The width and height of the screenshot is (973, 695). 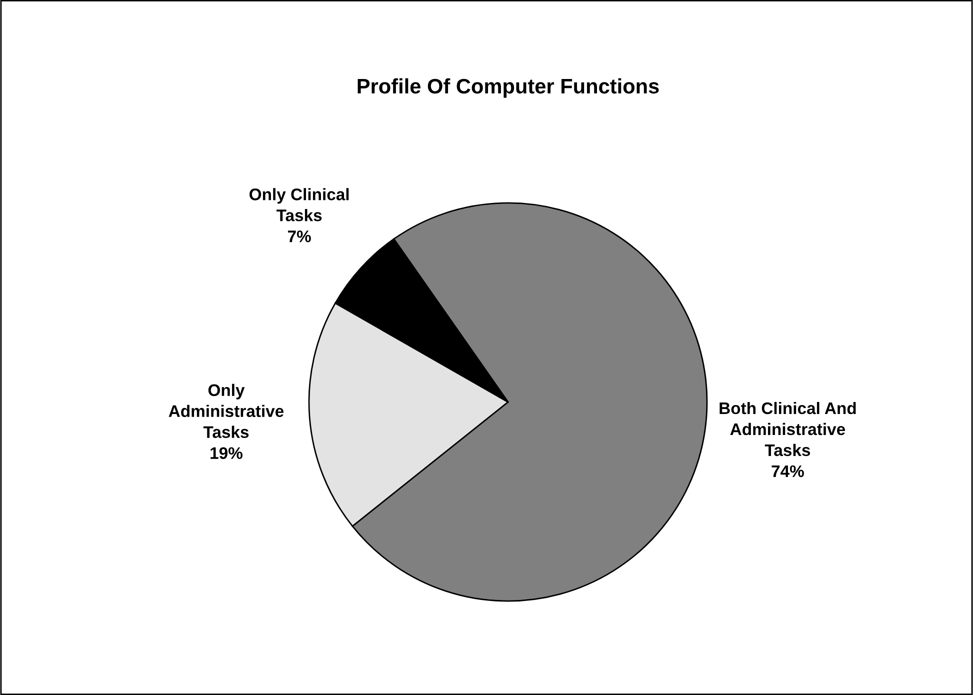 I want to click on slice-label: Both Clinical And Administrative Tasks, so click(x=788, y=429).